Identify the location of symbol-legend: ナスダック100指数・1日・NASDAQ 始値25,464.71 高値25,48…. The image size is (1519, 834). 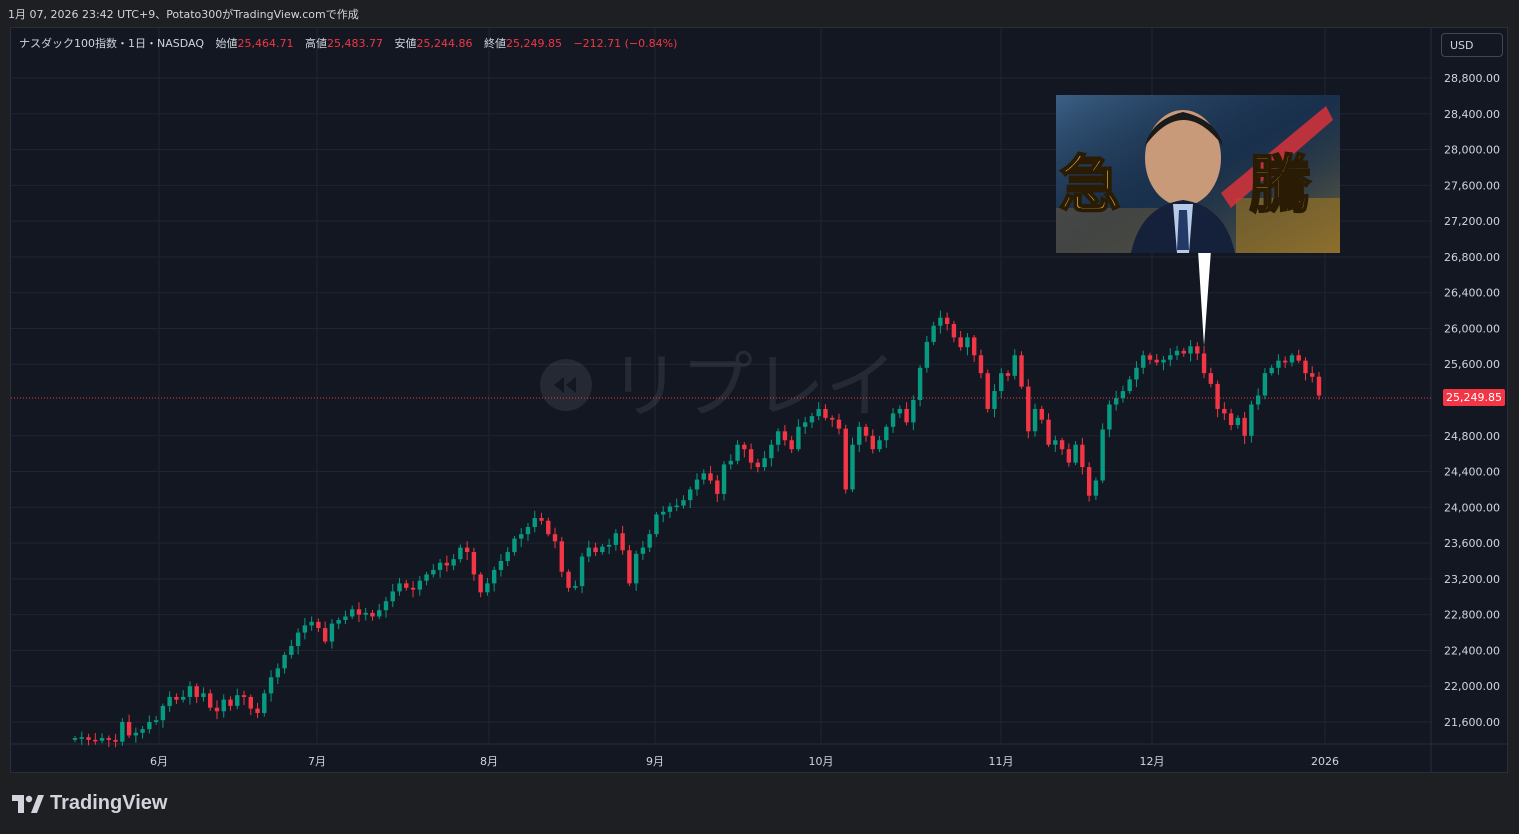
(348, 43).